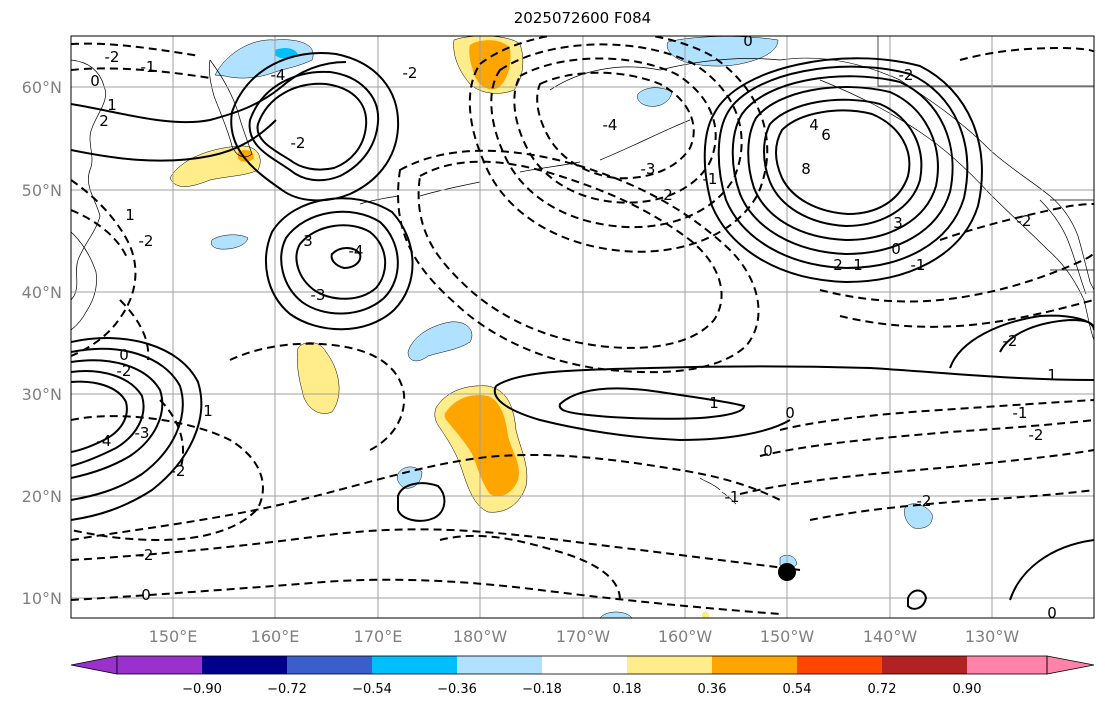 The image size is (1105, 712). I want to click on coast-hawaii, so click(718, 491).